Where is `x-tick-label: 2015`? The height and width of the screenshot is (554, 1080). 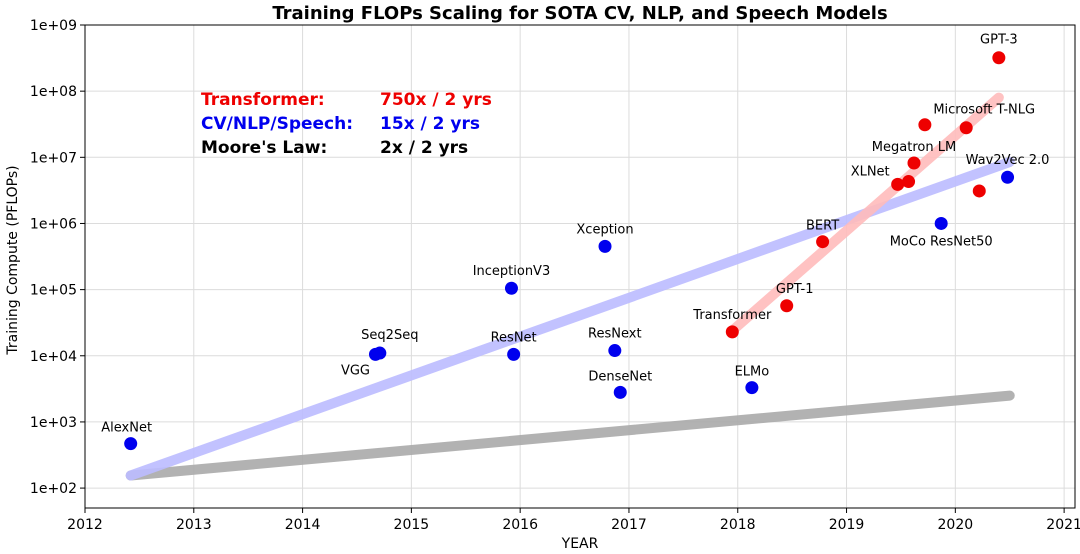
x-tick-label: 2015 is located at coordinates (412, 525).